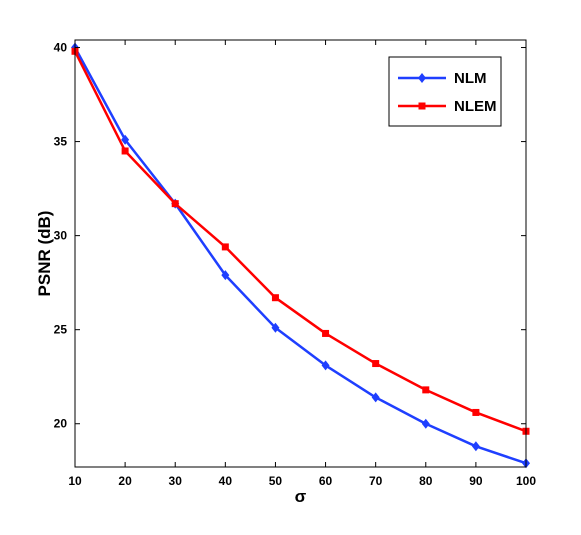 This screenshot has width=581, height=535. I want to click on y-tick-label: 35, so click(61, 142).